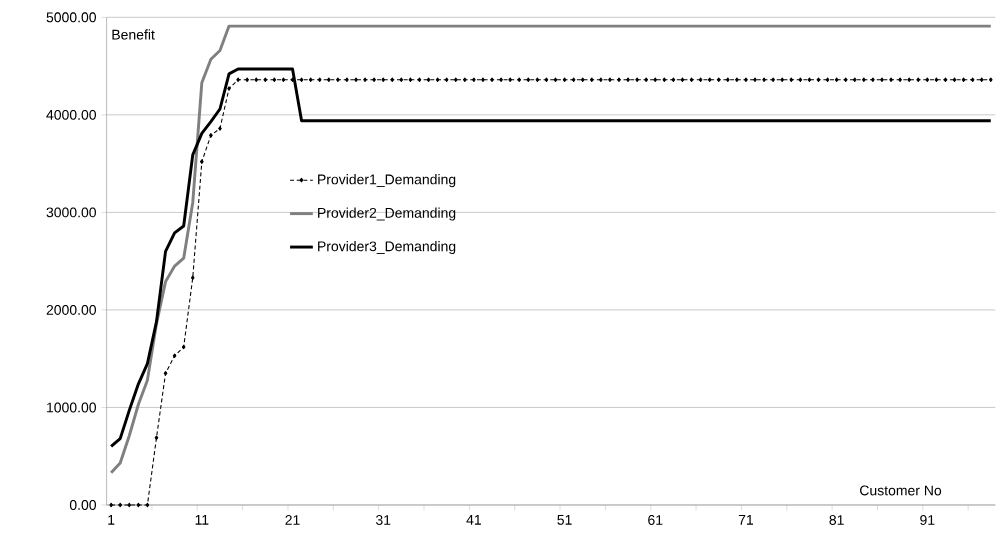 The image size is (1002, 545). Describe the element at coordinates (83, 505) in the screenshot. I see `y-tick-label: 0.00` at that location.